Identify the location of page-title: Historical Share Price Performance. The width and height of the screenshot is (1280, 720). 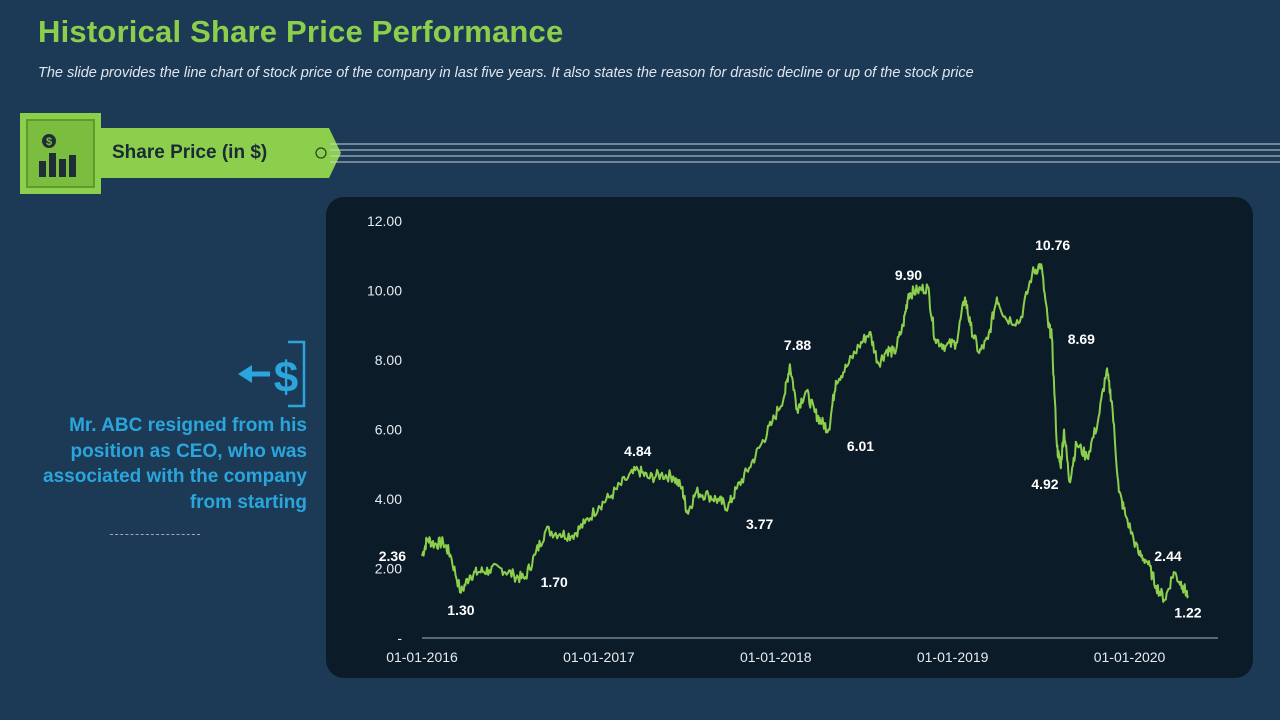
(301, 31).